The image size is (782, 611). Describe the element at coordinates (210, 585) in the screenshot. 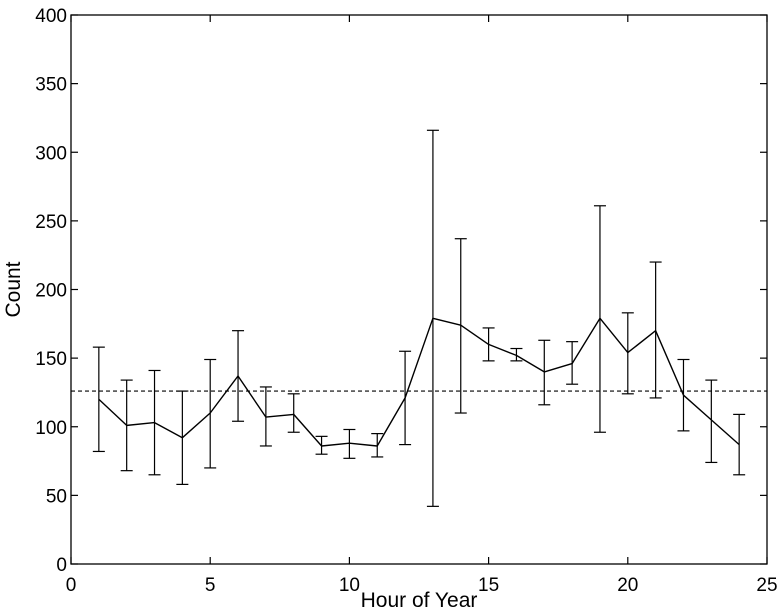

I see `x-tick-label: 5` at that location.